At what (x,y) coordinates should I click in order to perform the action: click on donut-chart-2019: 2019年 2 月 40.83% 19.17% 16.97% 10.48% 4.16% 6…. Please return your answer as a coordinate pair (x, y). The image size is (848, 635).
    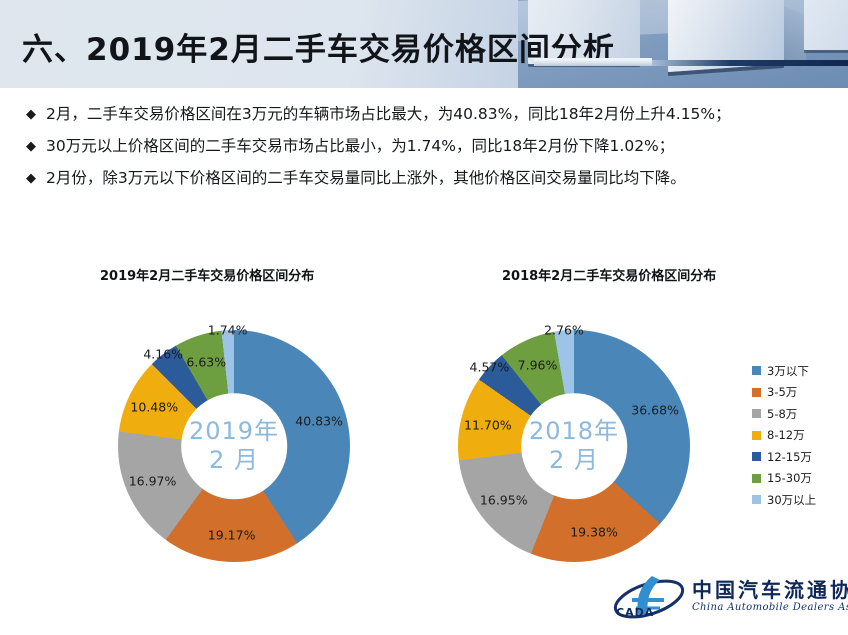
    Looking at the image, I should click on (234, 442).